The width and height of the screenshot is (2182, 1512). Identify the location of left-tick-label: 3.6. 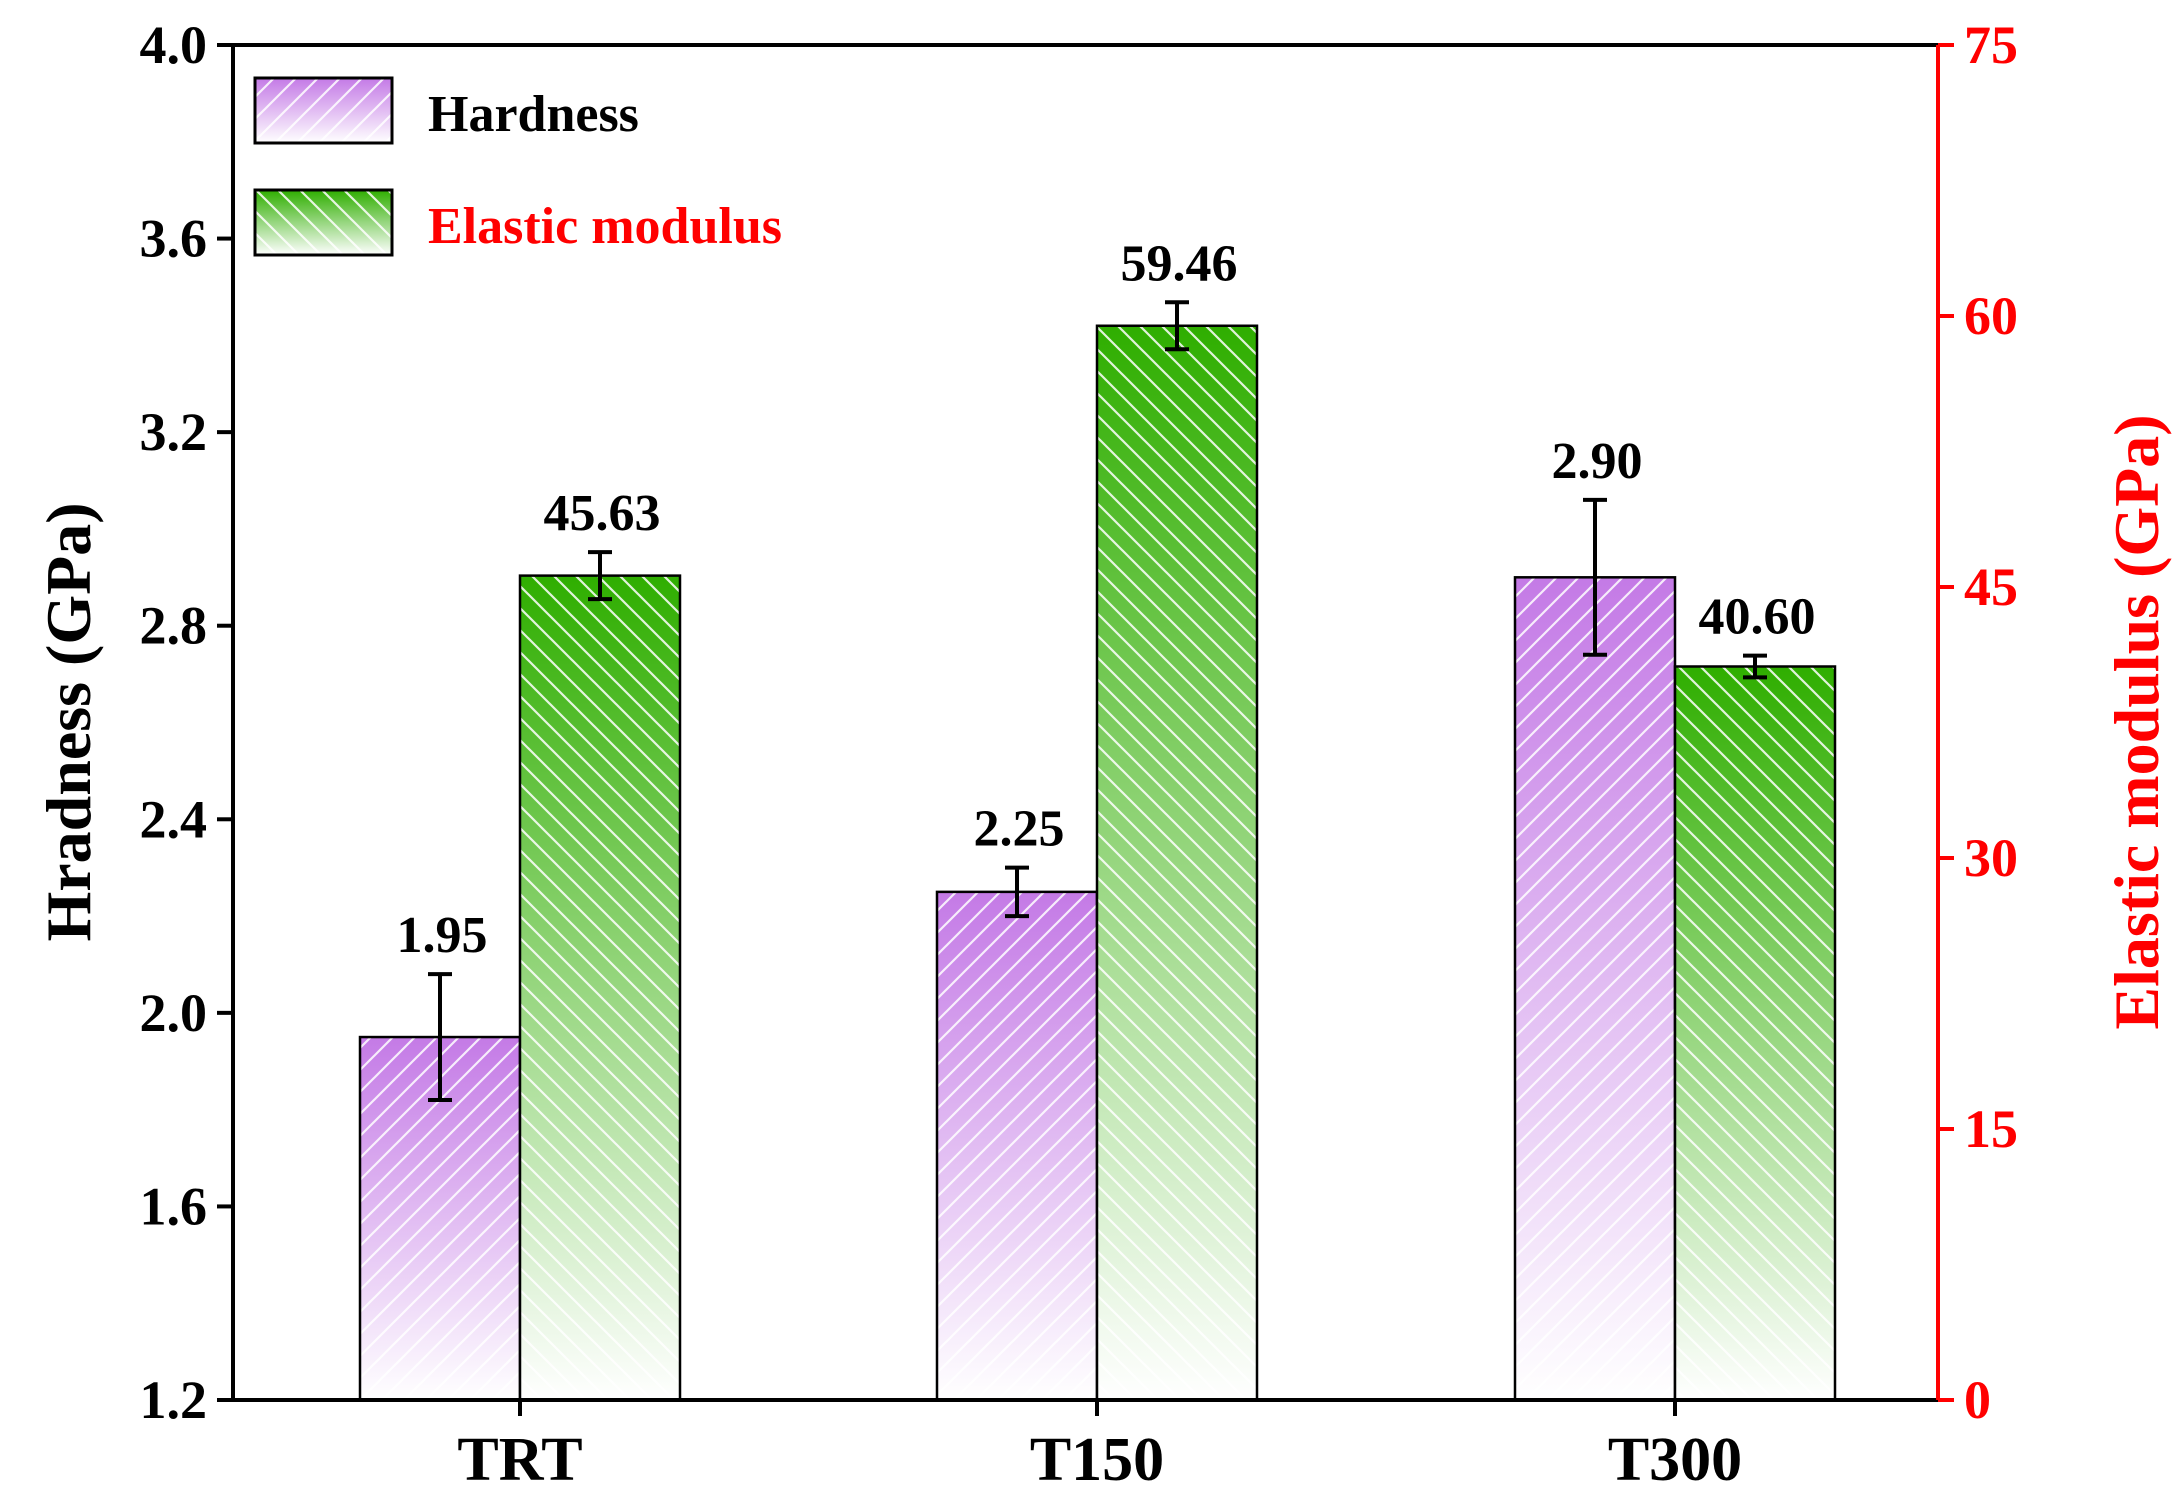
(174, 239).